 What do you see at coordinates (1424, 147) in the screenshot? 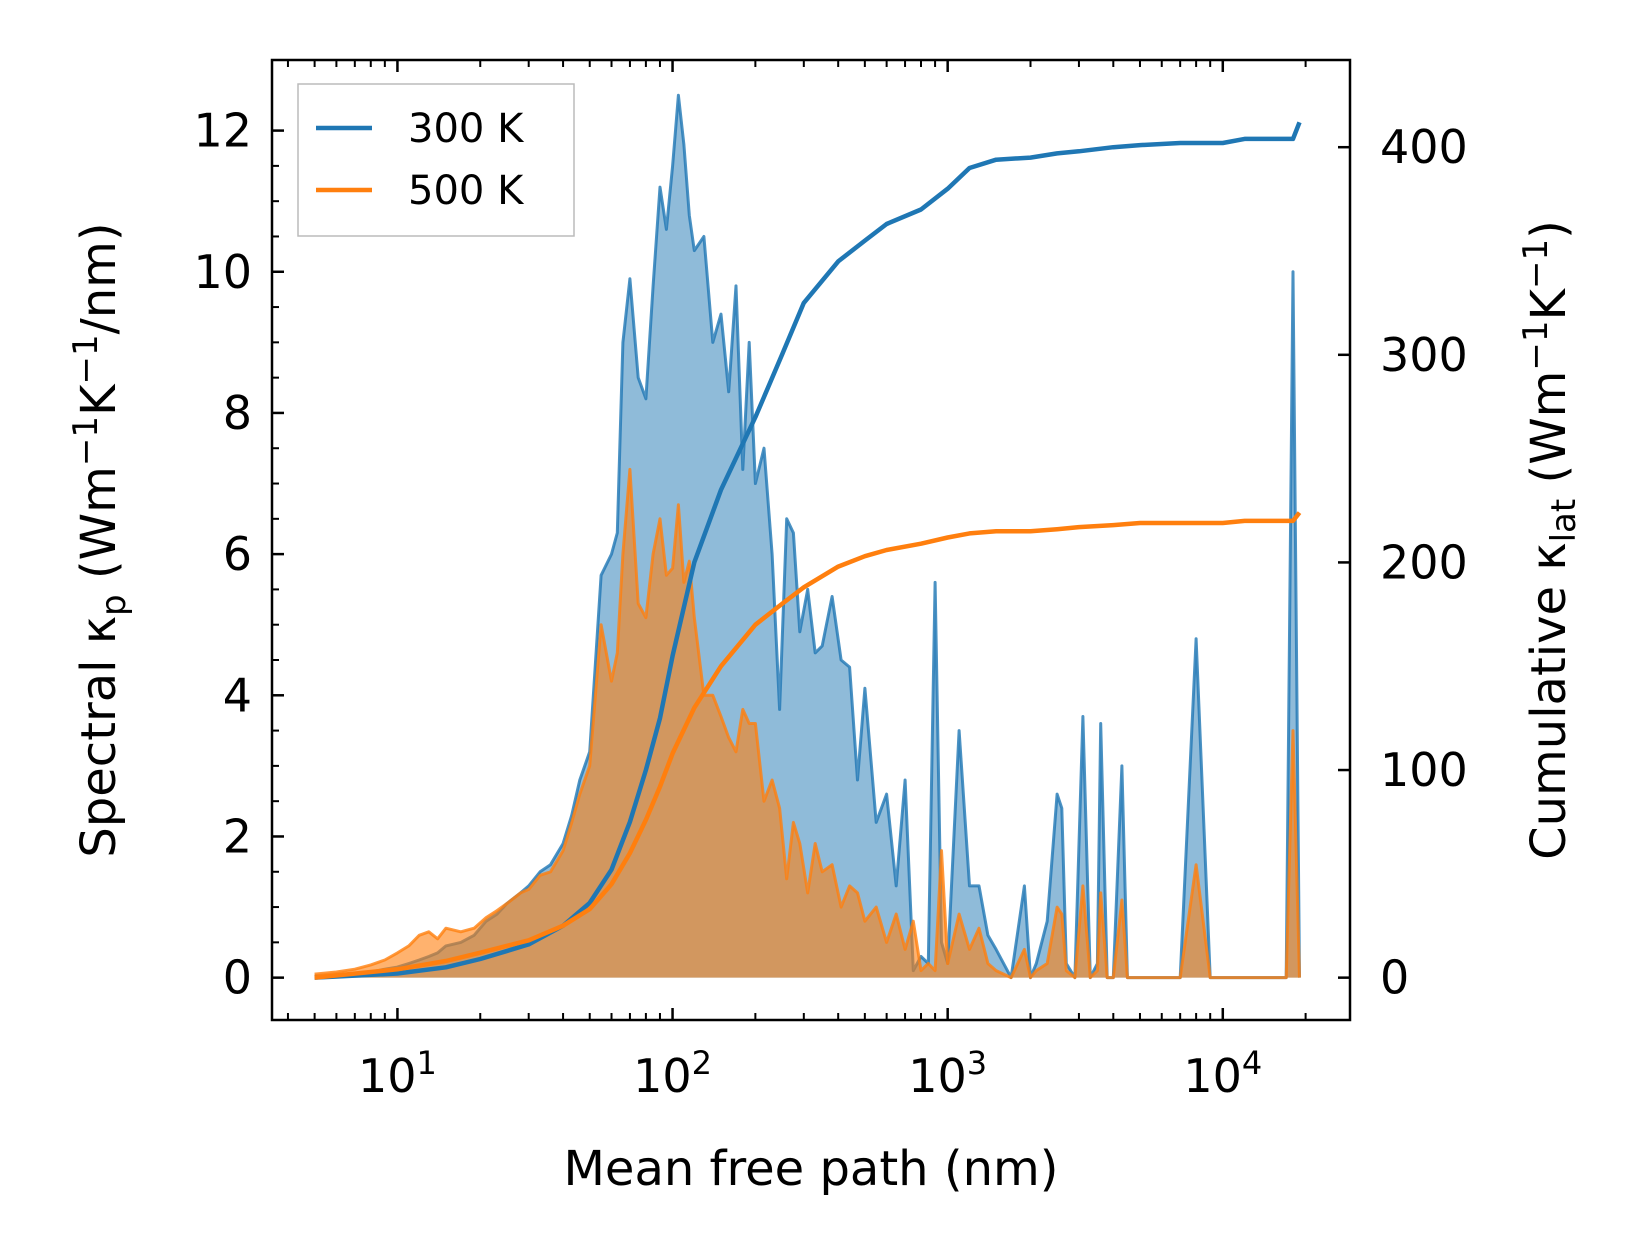
I see `y-right-tick-label: 400` at bounding box center [1424, 147].